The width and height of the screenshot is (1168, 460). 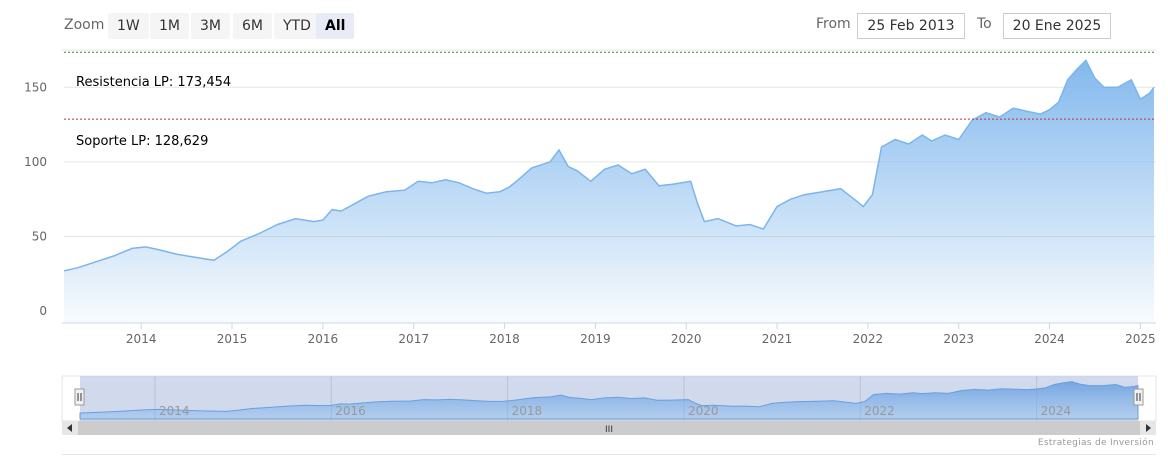 What do you see at coordinates (297, 26) in the screenshot?
I see `zoom-ytd-button: YTD` at bounding box center [297, 26].